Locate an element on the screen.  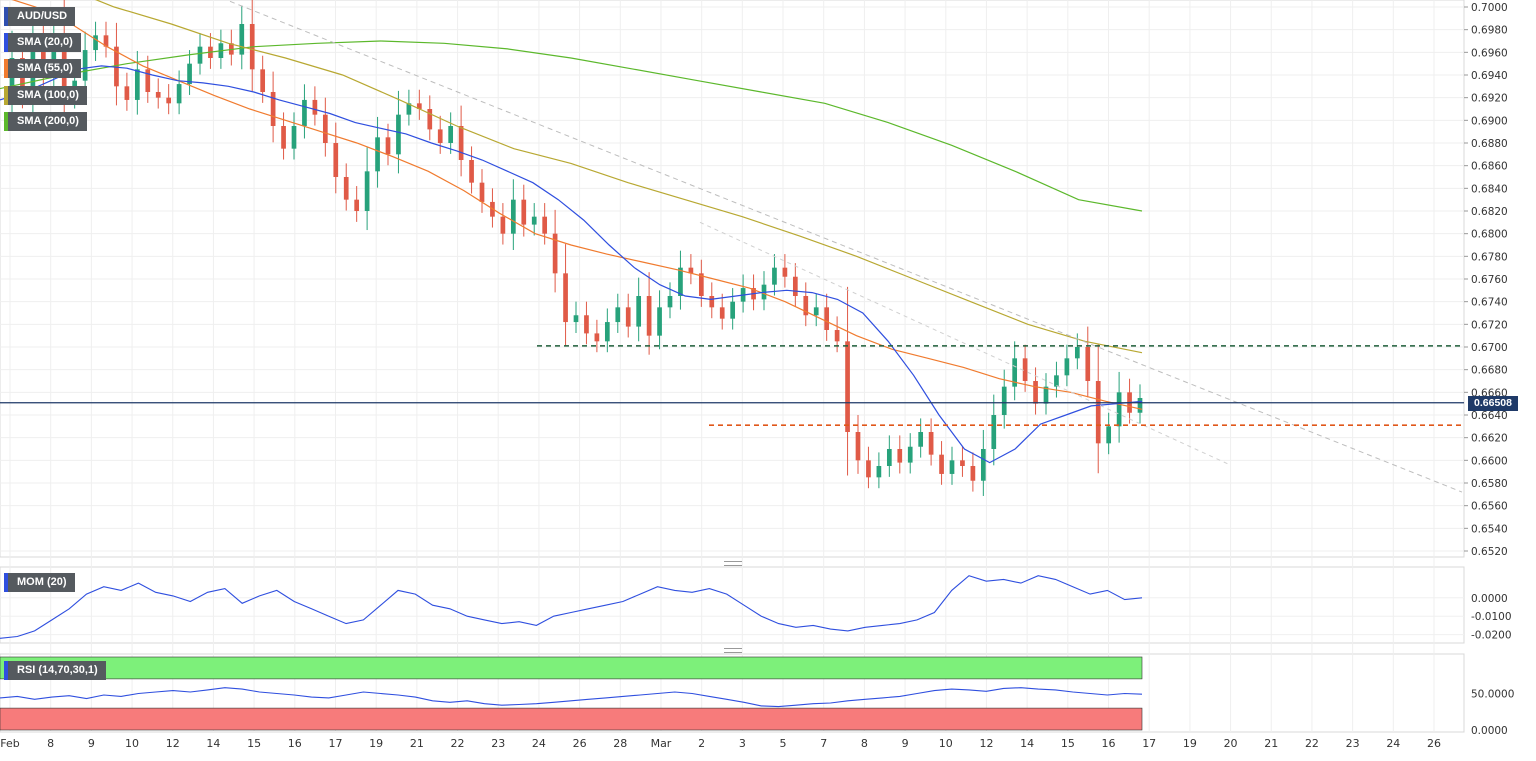
mom-tick-label: -0.0100 is located at coordinates (1491, 617).